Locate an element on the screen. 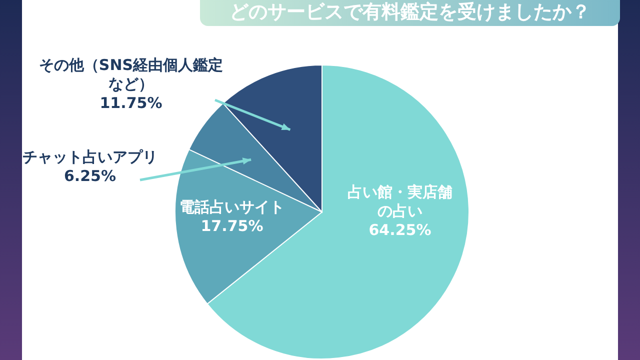  data-label: 17.75% is located at coordinates (232, 226).